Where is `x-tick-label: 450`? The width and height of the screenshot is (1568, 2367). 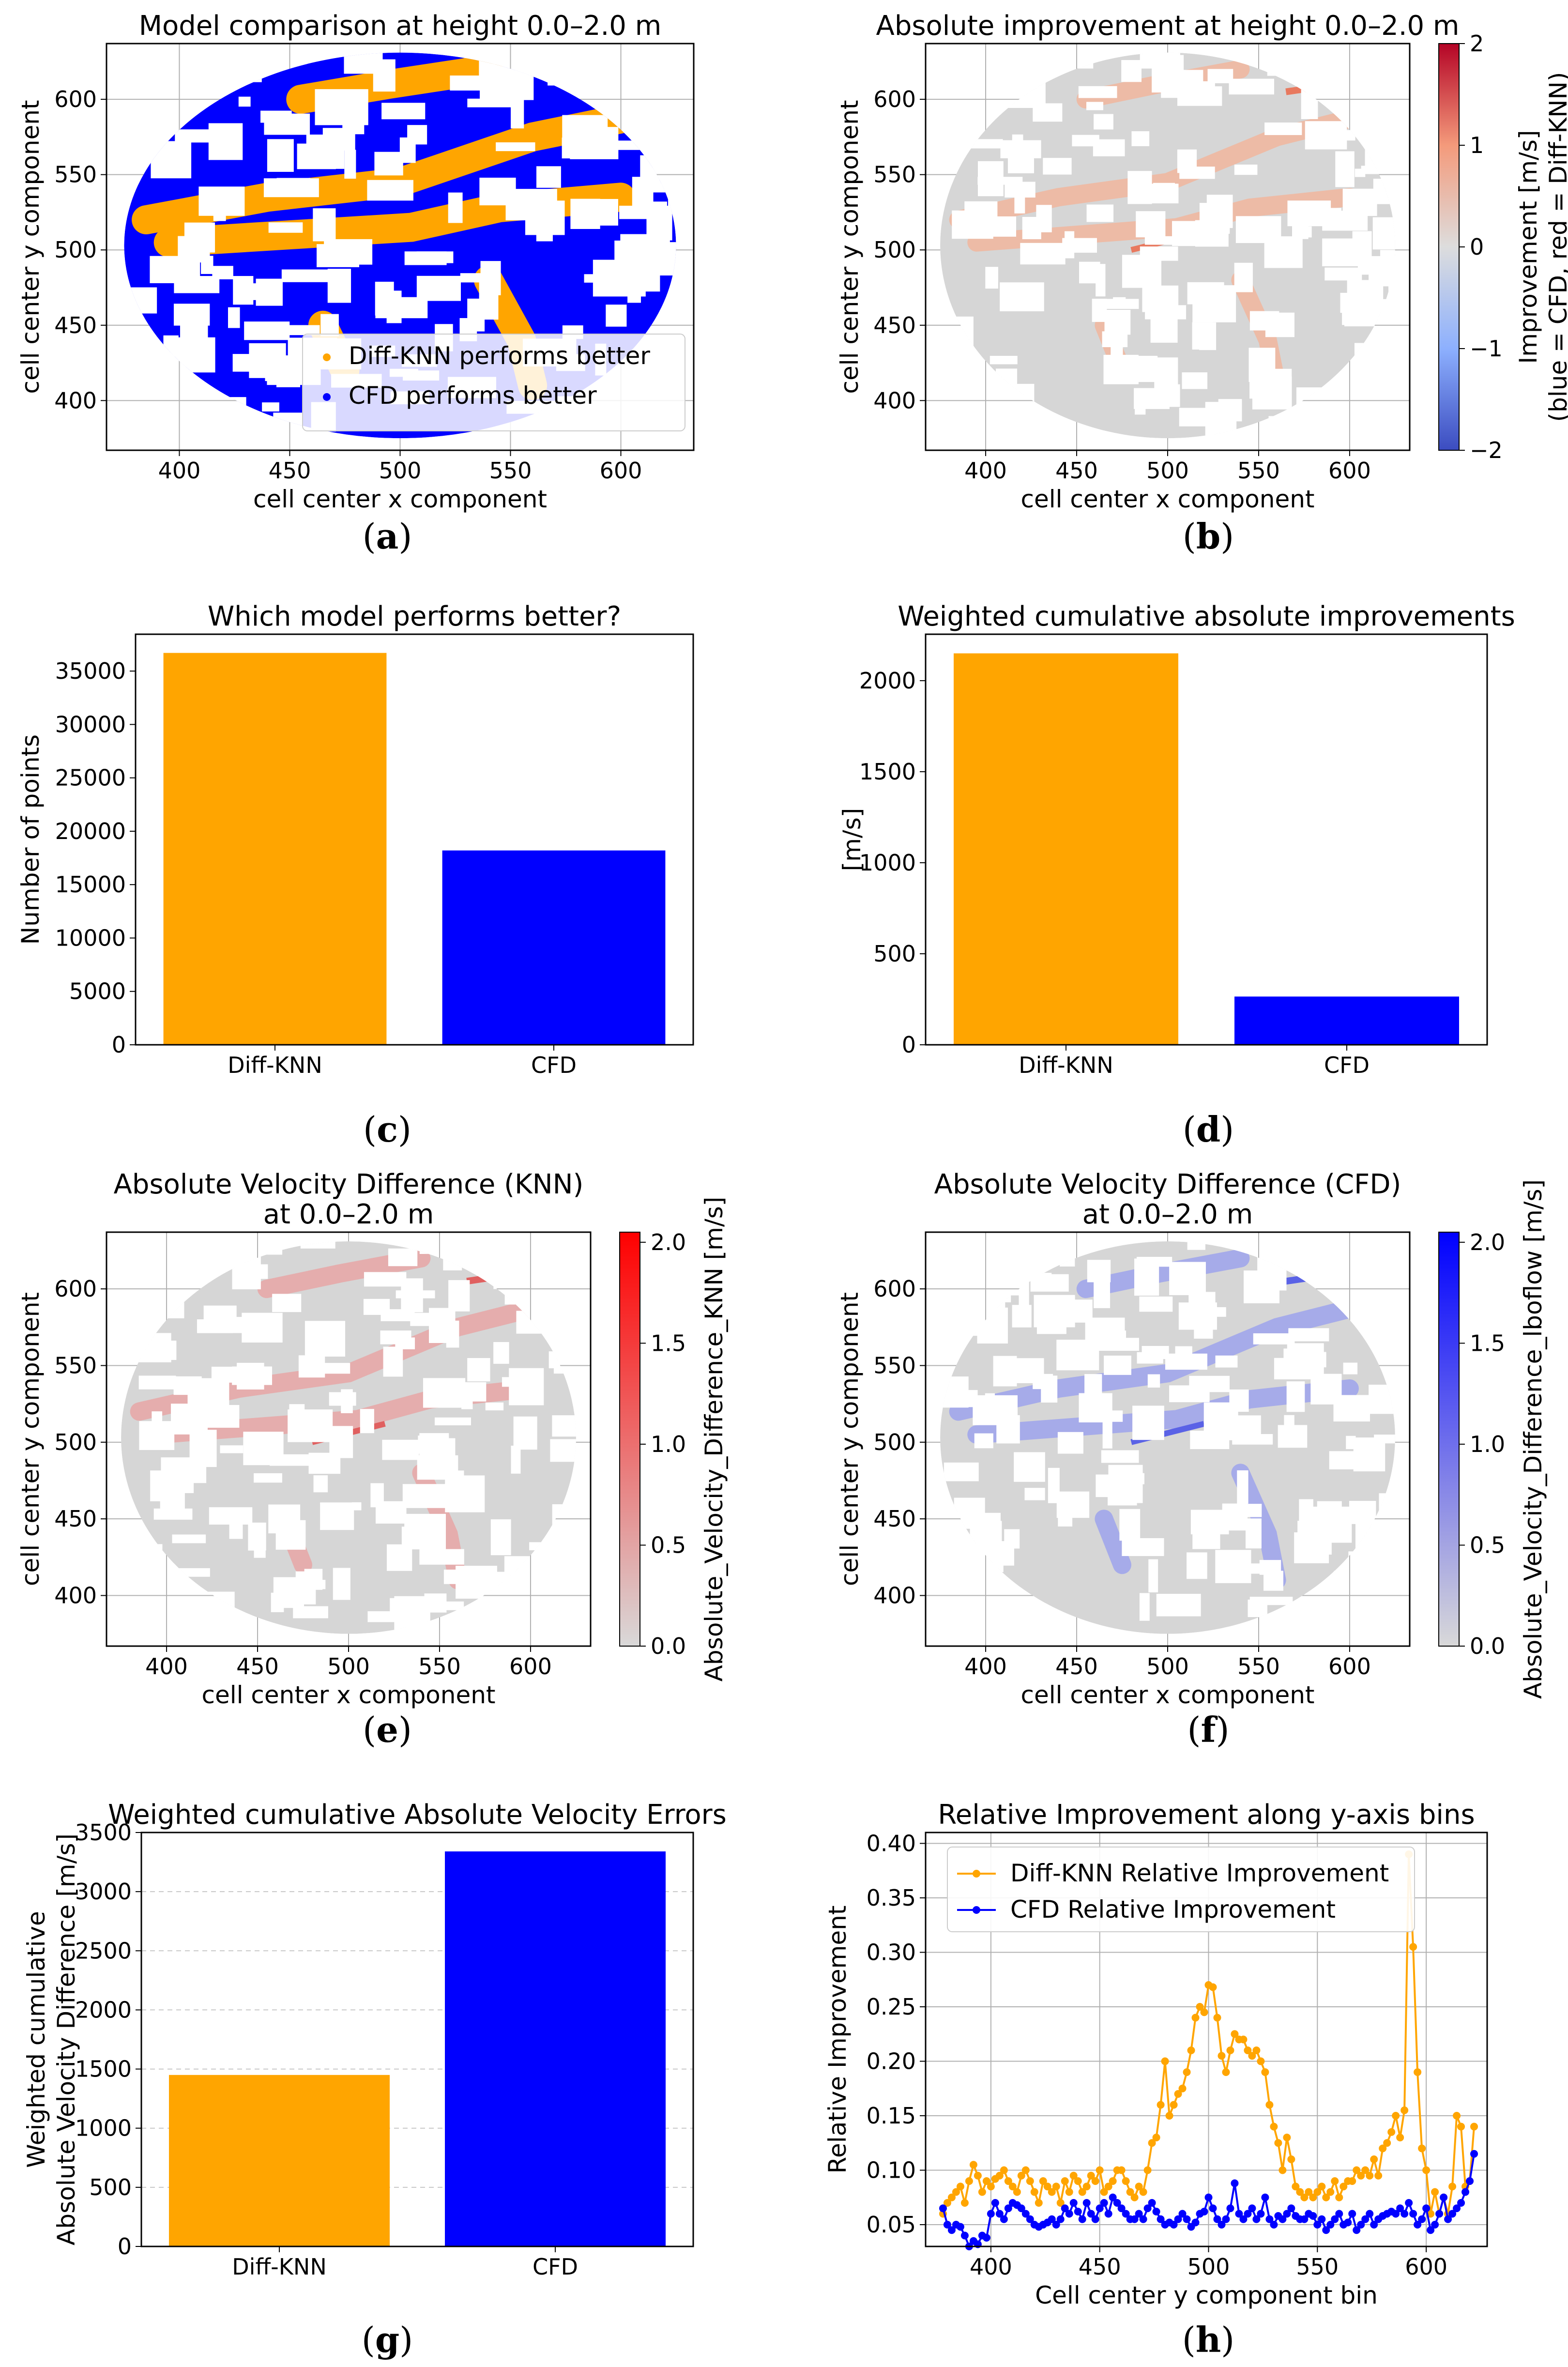
x-tick-label: 450 is located at coordinates (1076, 1667).